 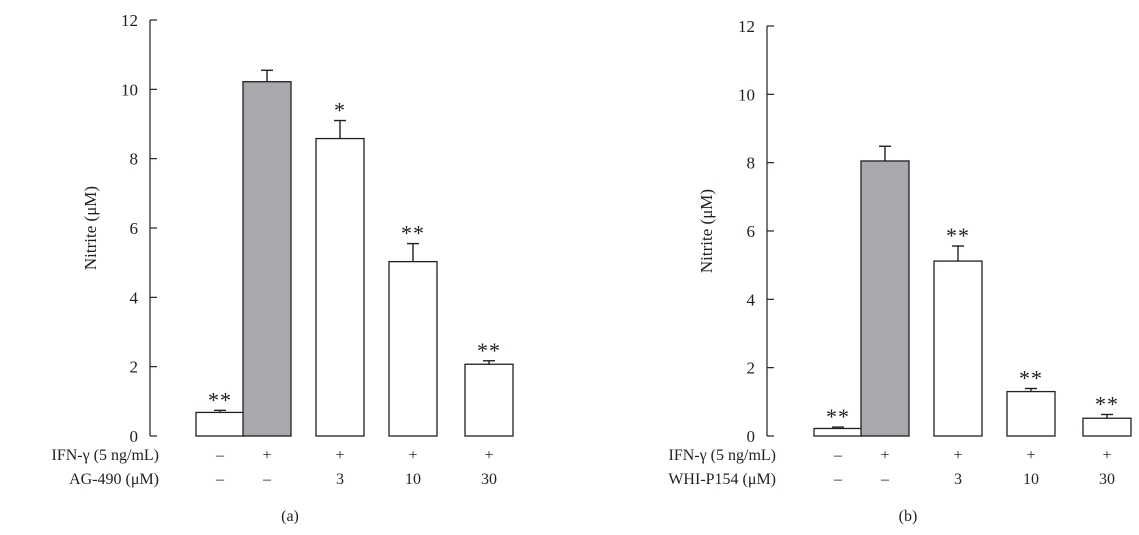 What do you see at coordinates (340, 110) in the screenshot?
I see `significance-marker: *` at bounding box center [340, 110].